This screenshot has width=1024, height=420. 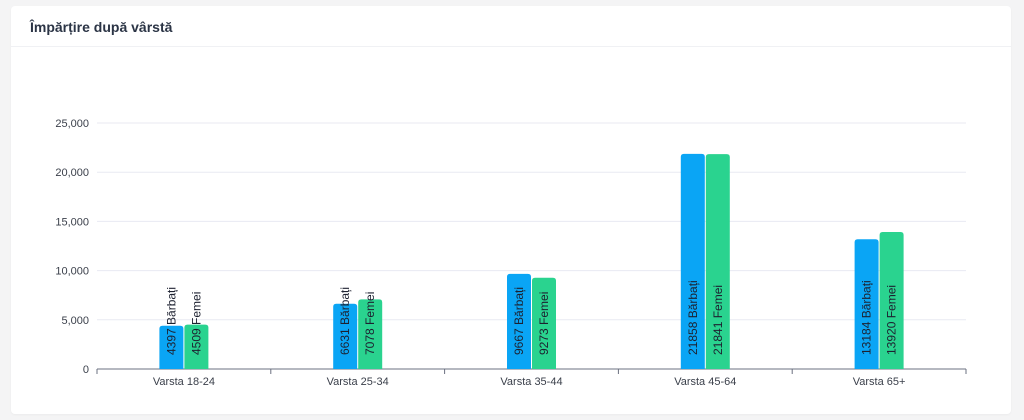 I want to click on y-tick-label: 15,000, so click(x=72, y=222).